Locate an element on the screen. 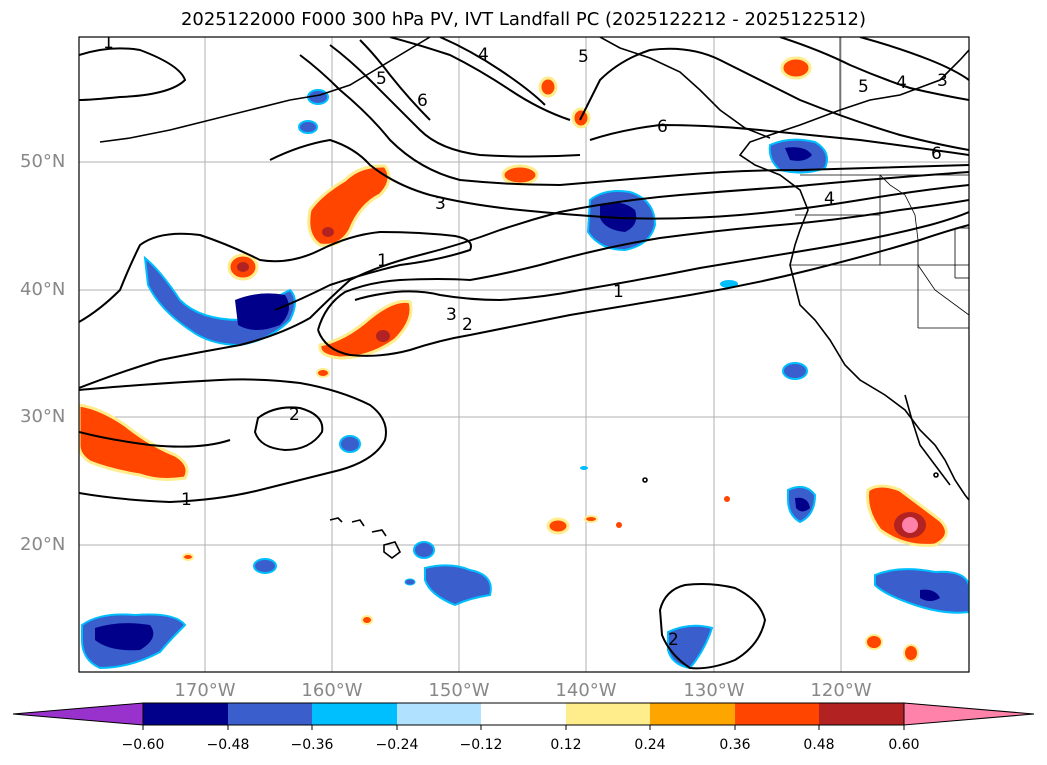 Image resolution: width=1047 pixels, height=765 pixels. neg-blob-se is located at coordinates (921, 591).